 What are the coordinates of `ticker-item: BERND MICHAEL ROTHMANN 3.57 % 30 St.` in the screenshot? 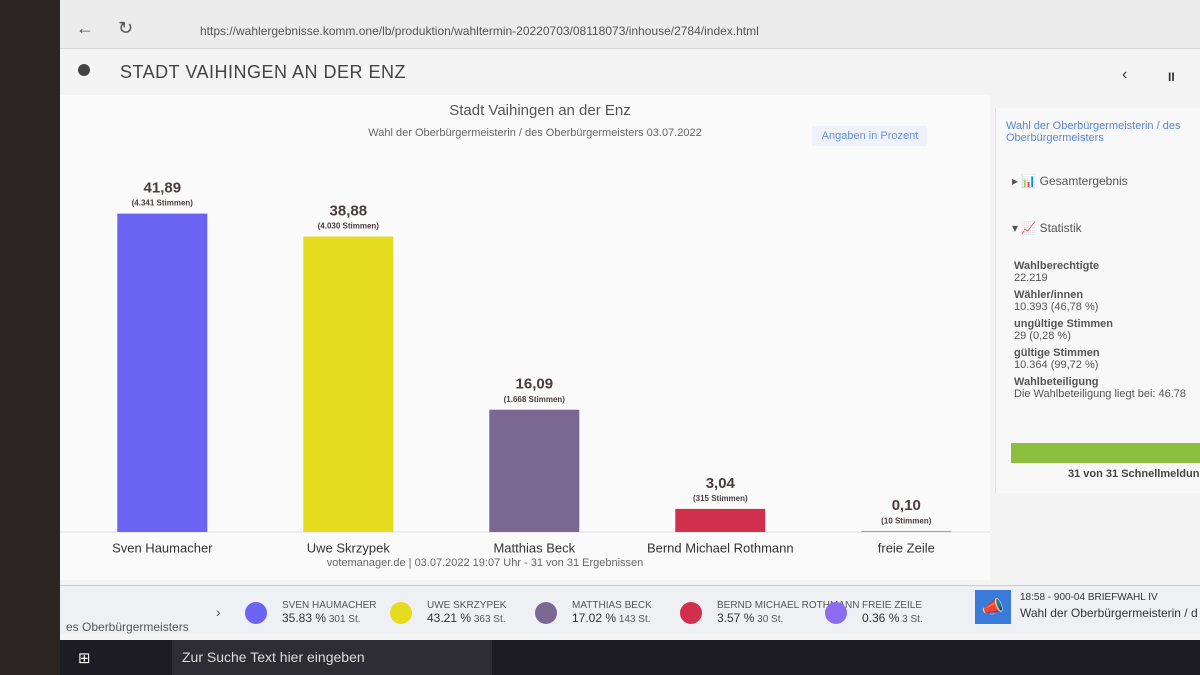 It's located at (788, 612).